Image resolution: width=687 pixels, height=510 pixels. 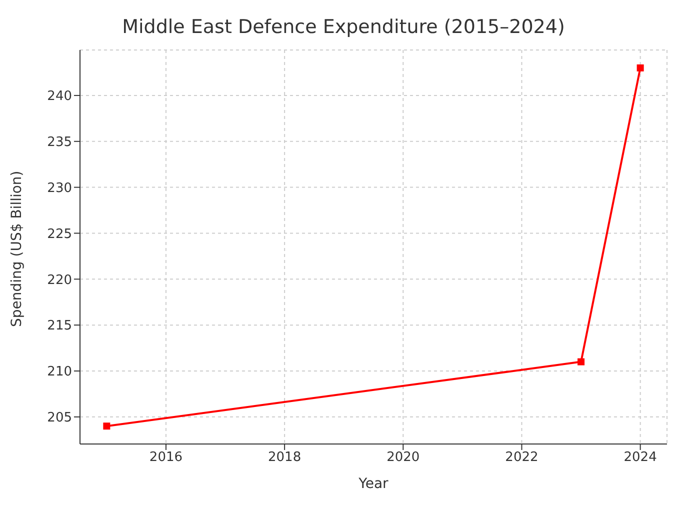 What do you see at coordinates (59, 326) in the screenshot?
I see `y-tick-label: 215` at bounding box center [59, 326].